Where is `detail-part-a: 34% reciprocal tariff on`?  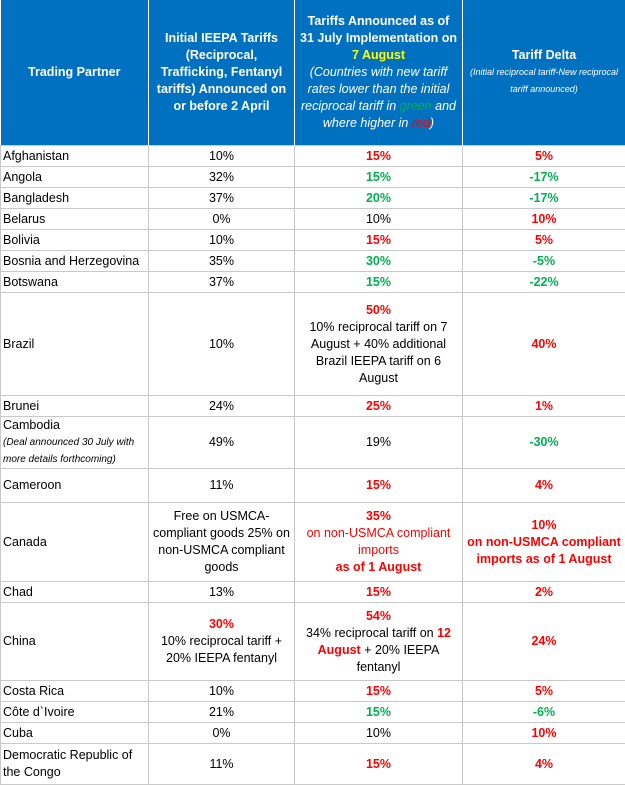 detail-part-a: 34% reciprocal tariff on is located at coordinates (371, 633).